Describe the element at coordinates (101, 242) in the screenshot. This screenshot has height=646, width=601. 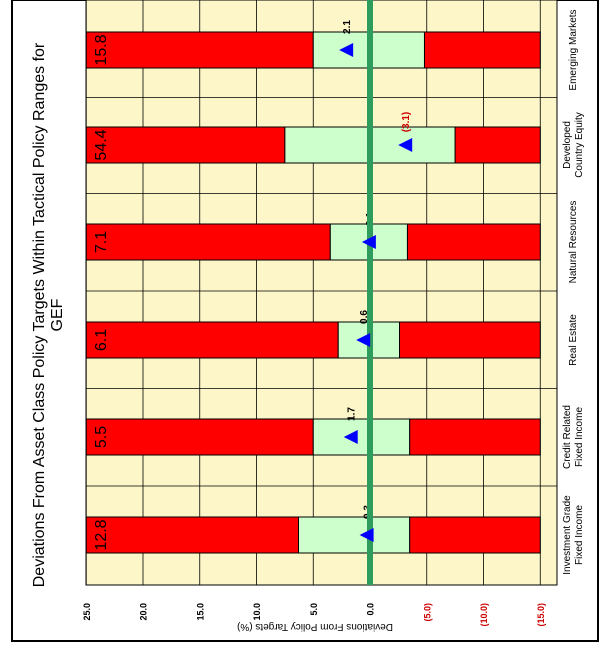
I see `policy-target-label: 7.1` at that location.